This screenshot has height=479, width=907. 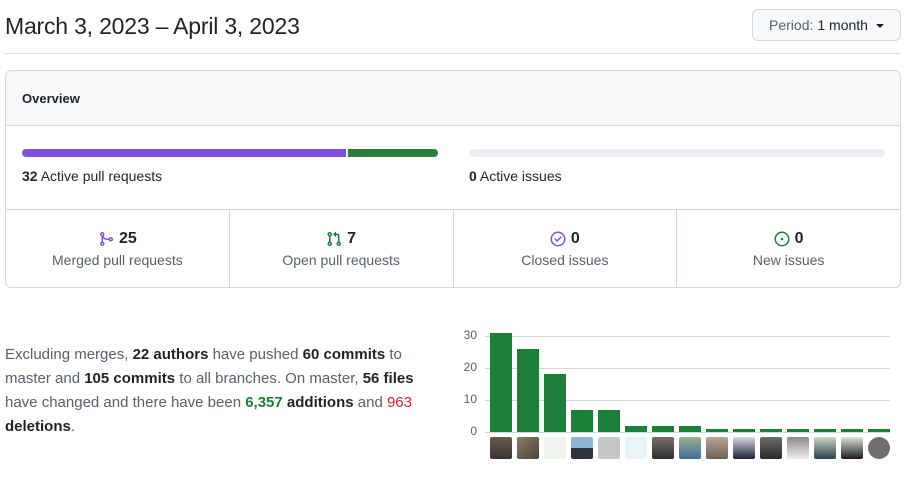 I want to click on active-issues-label: Active issues, so click(x=520, y=176).